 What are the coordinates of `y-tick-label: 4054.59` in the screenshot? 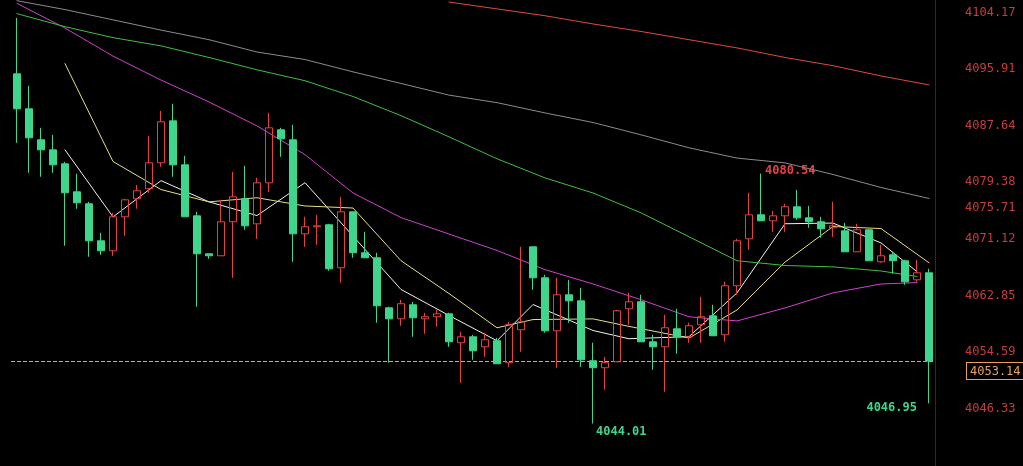 It's located at (990, 351).